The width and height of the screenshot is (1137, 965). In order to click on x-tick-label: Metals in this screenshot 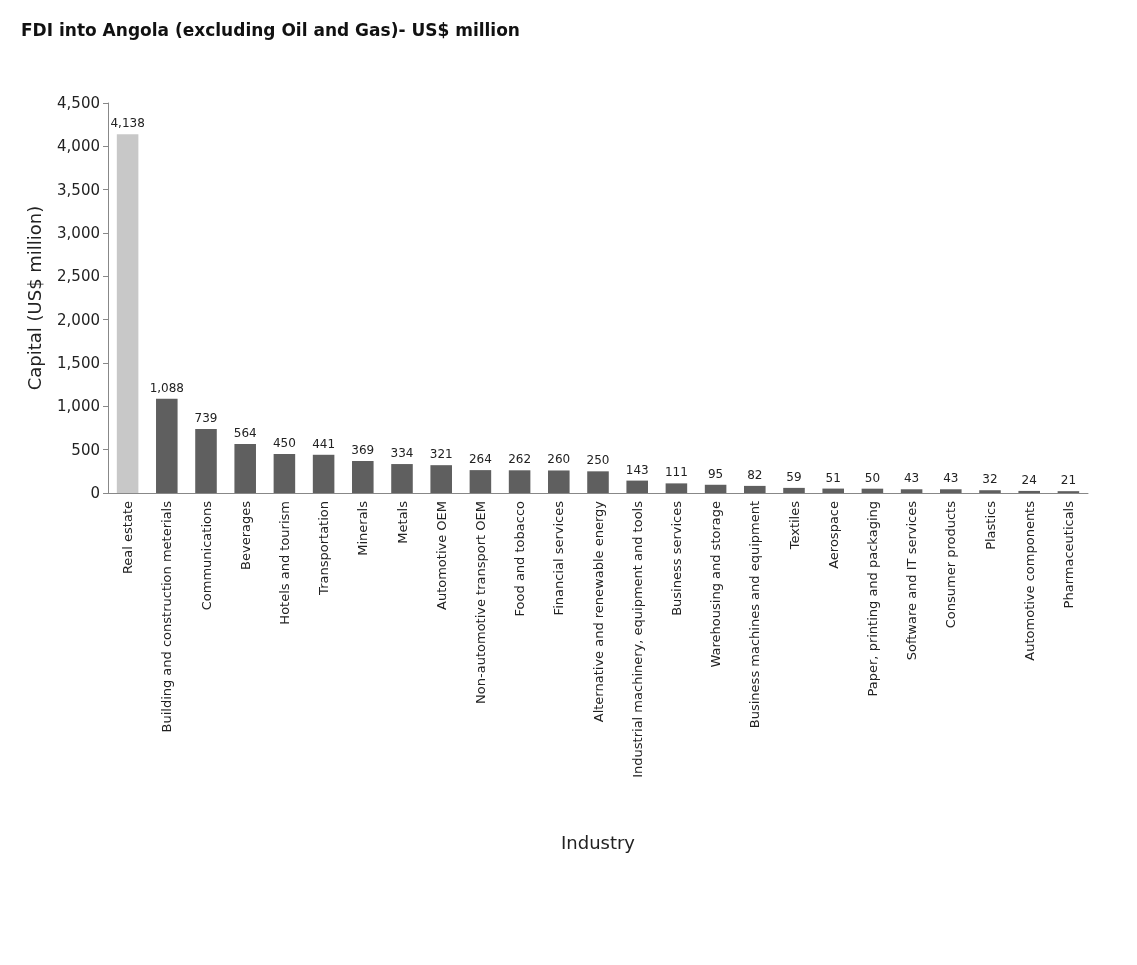, I will do `click(402, 522)`.